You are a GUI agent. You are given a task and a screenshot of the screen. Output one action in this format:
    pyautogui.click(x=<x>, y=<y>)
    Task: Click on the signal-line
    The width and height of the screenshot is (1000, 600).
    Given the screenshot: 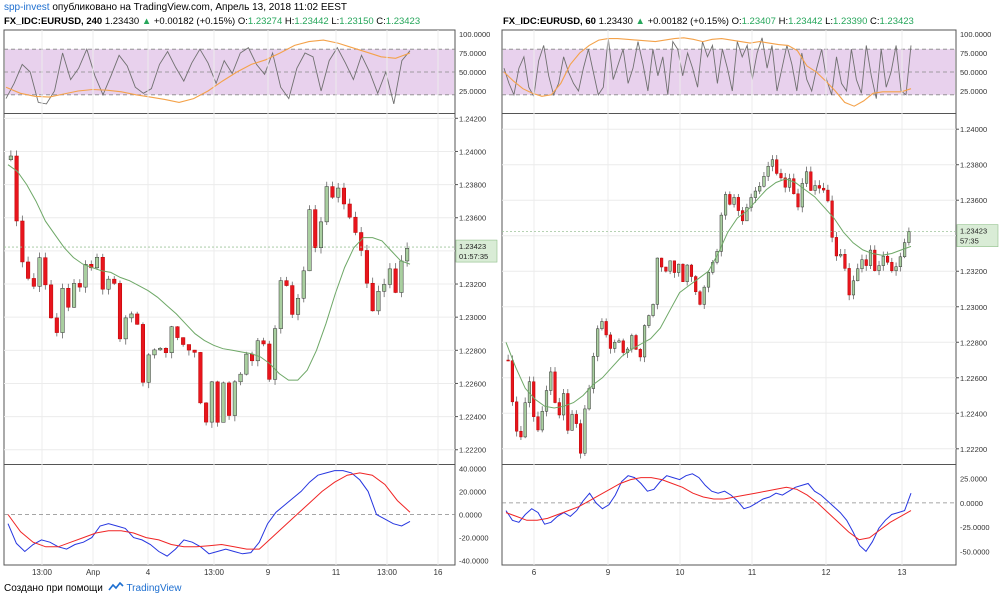 What is the action you would take?
    pyautogui.click(x=708, y=509)
    